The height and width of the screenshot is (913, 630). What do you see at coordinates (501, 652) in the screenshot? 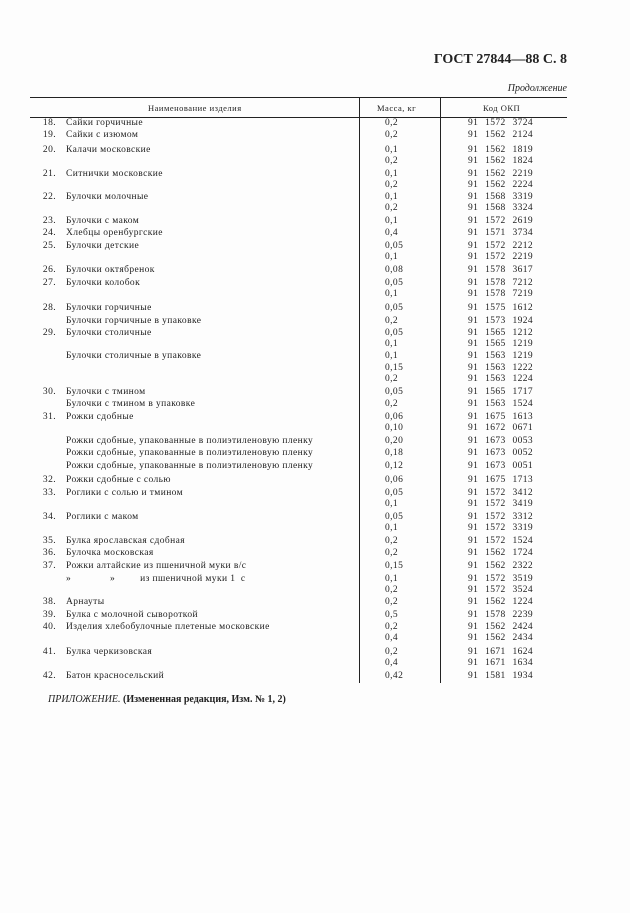
I see `cell-code: 91 1671 1624` at bounding box center [501, 652].